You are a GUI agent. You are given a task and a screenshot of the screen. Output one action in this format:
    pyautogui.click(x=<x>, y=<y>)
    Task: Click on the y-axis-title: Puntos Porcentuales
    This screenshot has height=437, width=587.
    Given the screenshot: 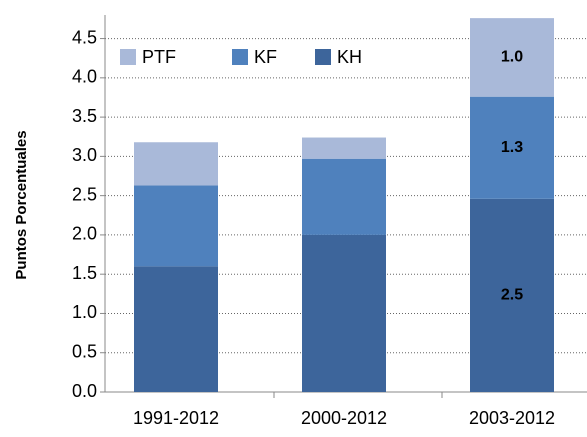 What is the action you would take?
    pyautogui.click(x=21, y=204)
    